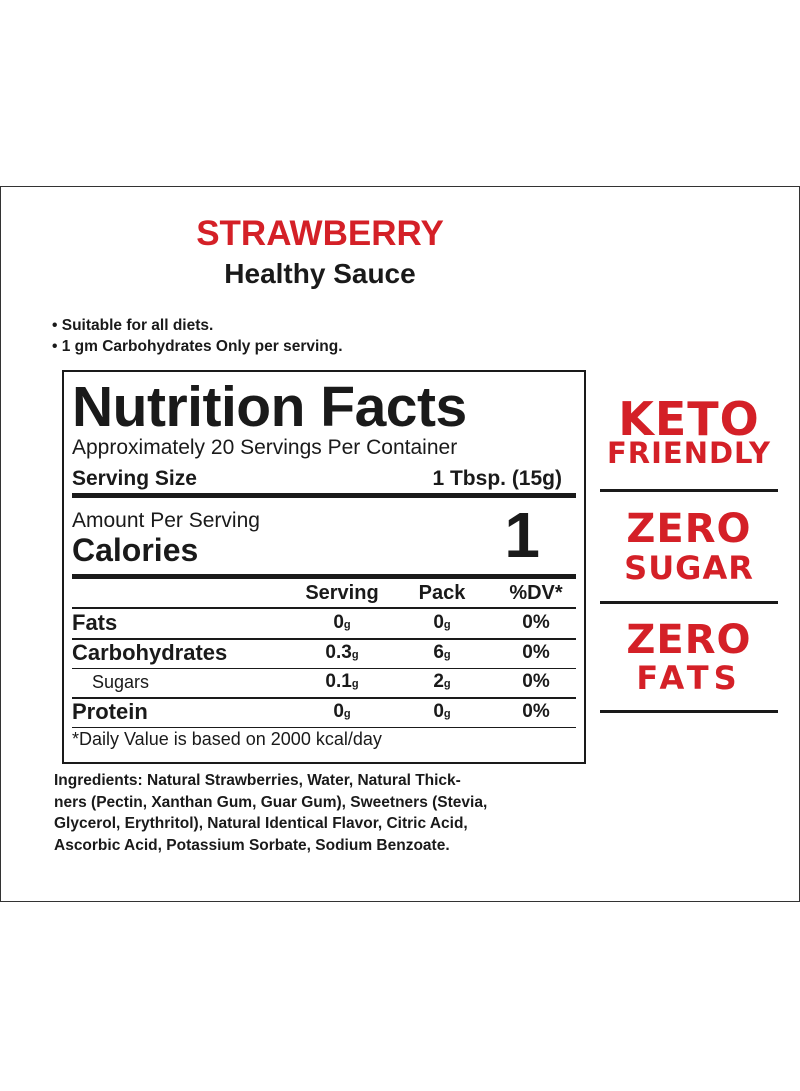 The image size is (800, 1091). I want to click on nutrient-pack: 2g, so click(442, 682).